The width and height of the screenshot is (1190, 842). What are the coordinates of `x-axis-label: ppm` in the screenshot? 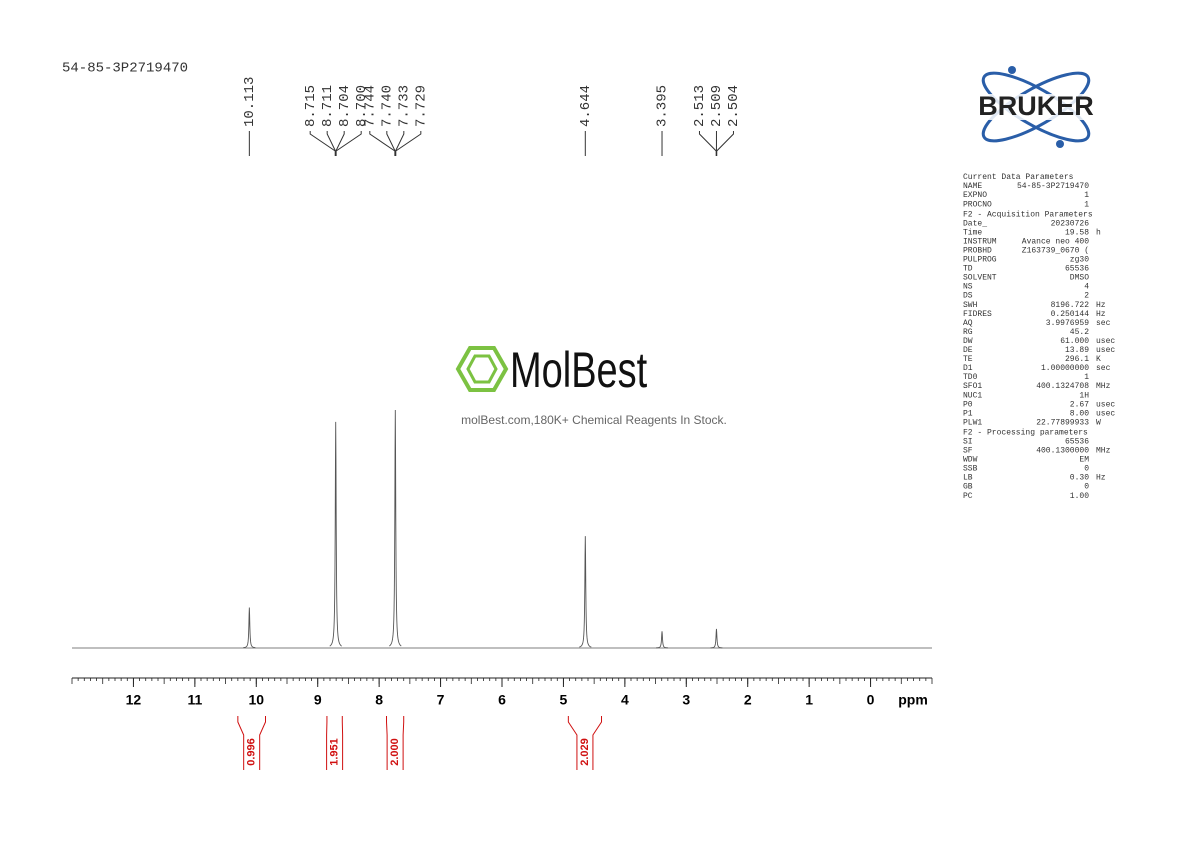 It's located at (913, 700).